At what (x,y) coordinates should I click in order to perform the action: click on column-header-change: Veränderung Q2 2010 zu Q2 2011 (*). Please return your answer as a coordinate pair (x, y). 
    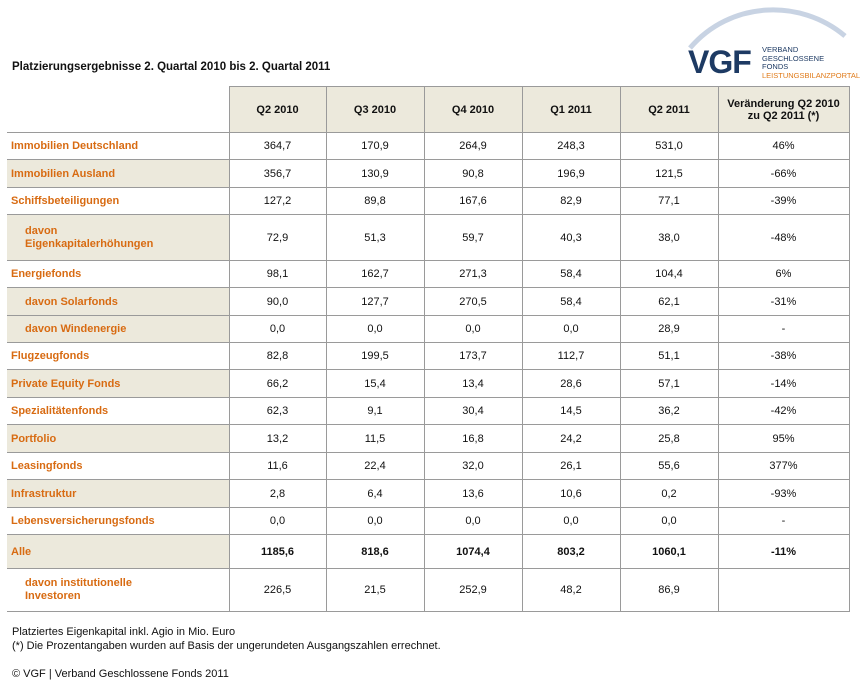
    Looking at the image, I should click on (783, 109).